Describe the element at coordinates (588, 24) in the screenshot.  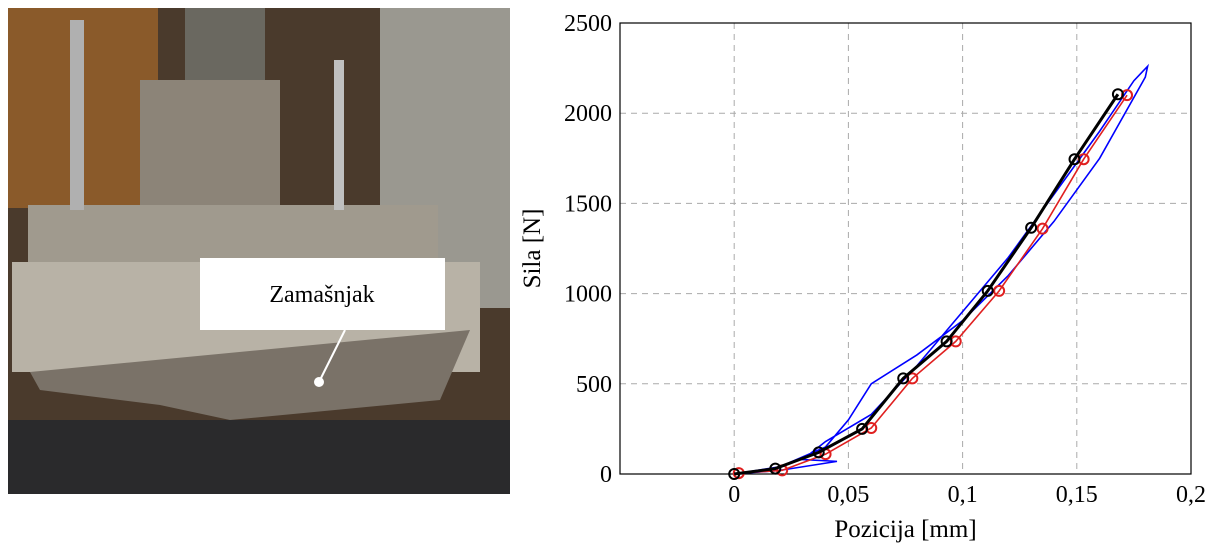
I see `y-tick-label: 2500` at that location.